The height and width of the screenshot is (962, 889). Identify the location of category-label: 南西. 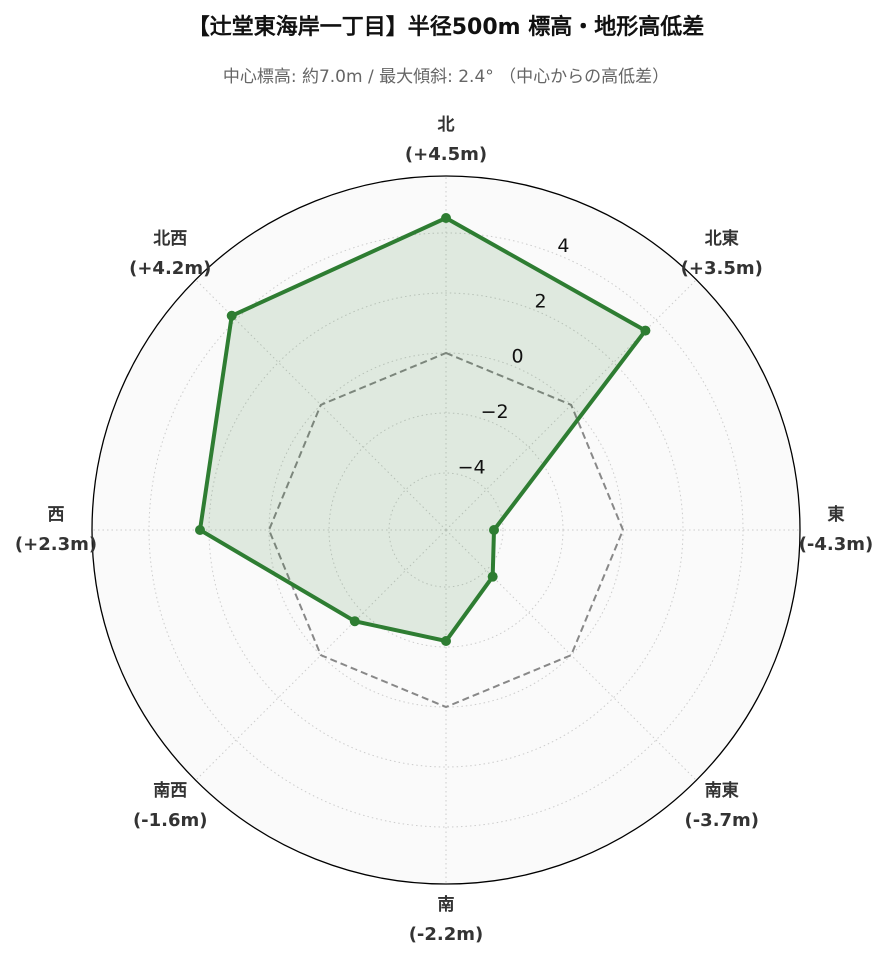
(170, 790).